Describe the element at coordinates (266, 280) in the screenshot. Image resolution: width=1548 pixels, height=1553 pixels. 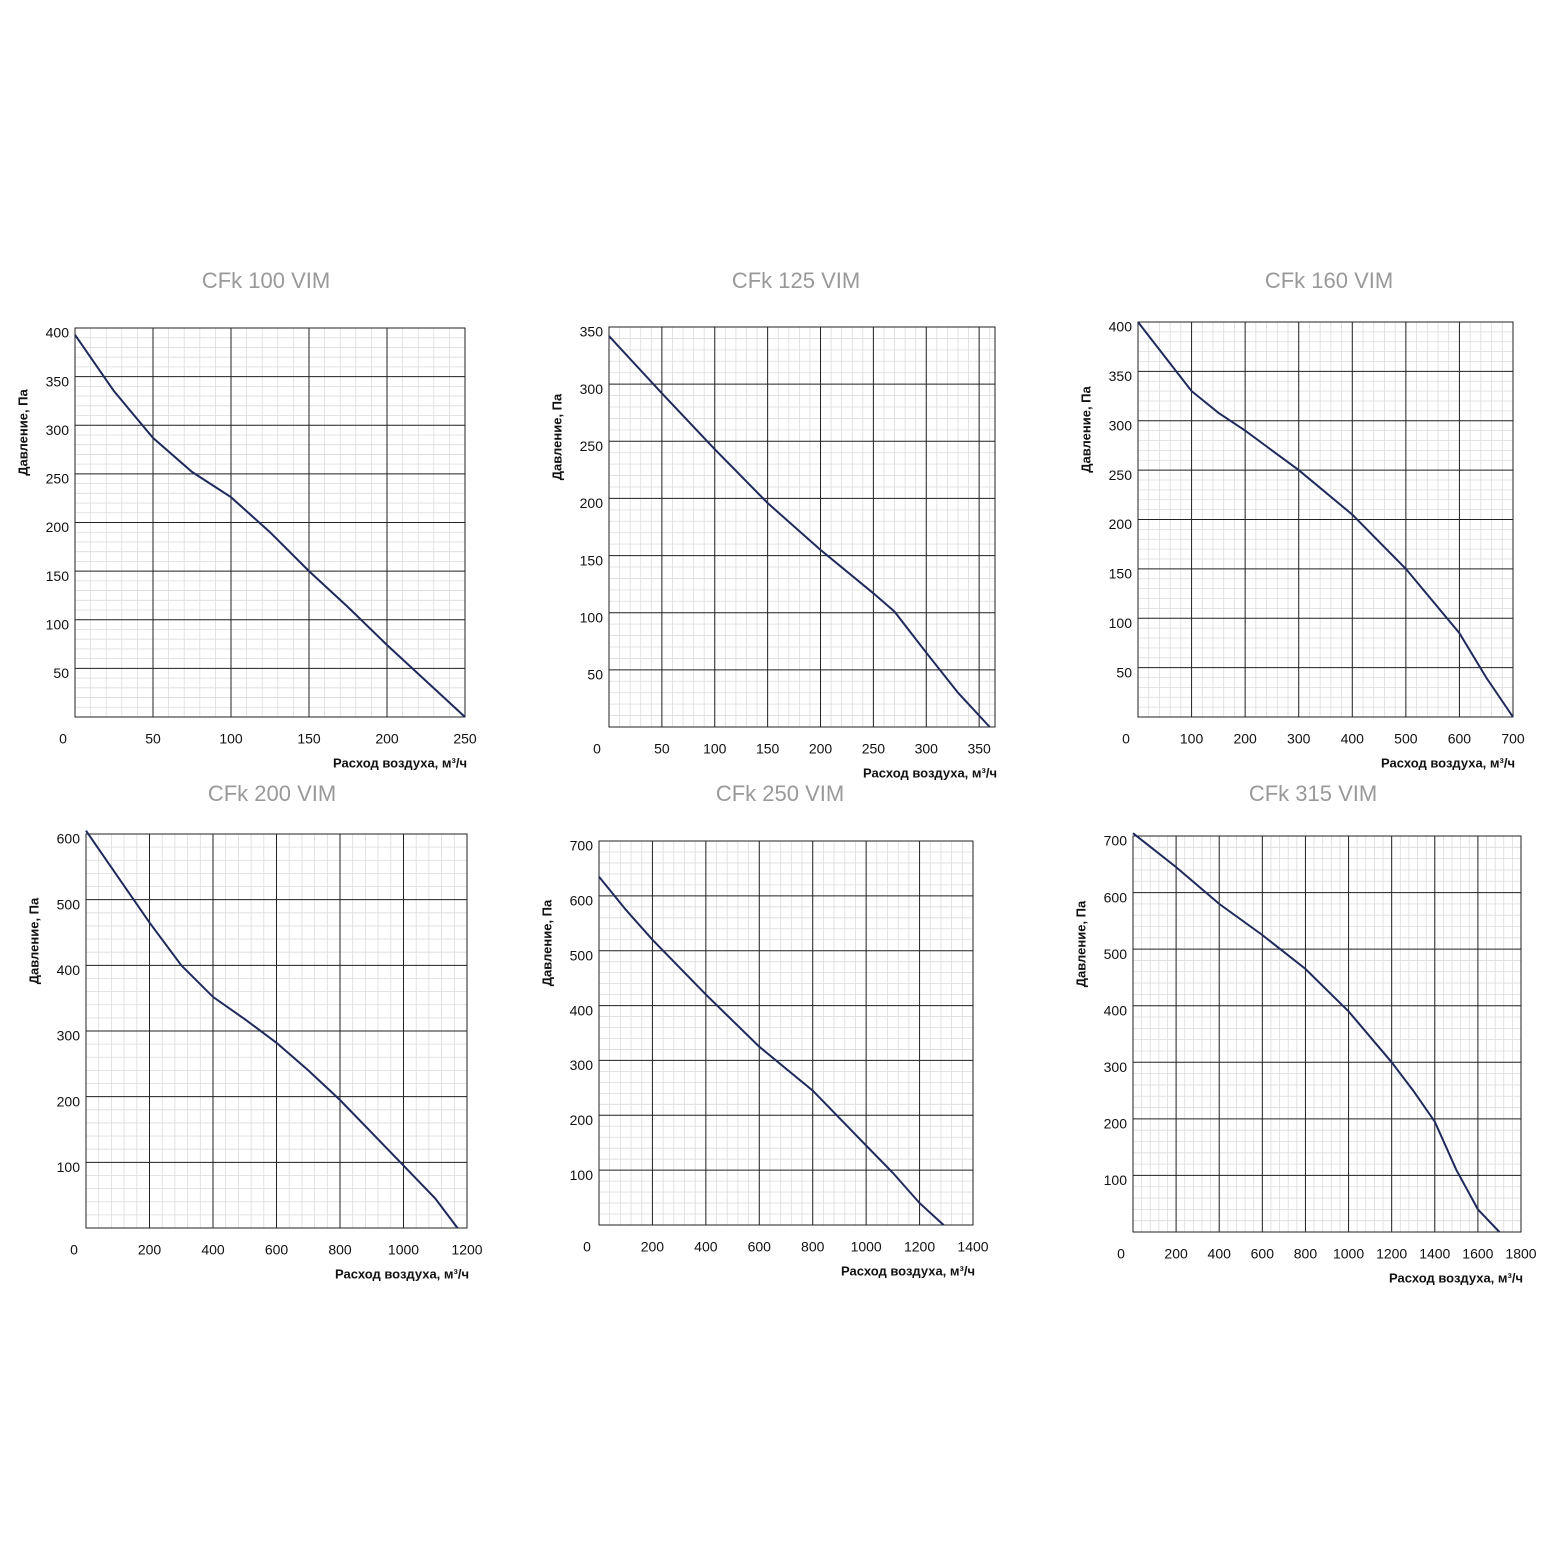
I see `chart-title: CFk 100 VIM` at that location.